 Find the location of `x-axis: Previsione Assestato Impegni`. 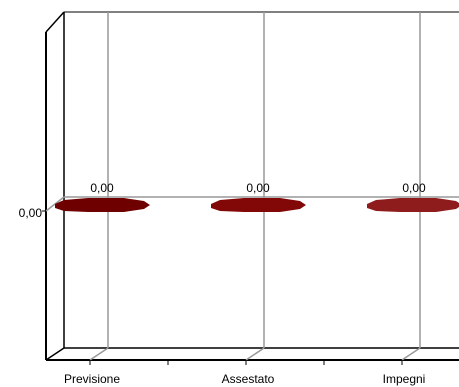

x-axis: Previsione Assestato Impegni is located at coordinates (244, 373).